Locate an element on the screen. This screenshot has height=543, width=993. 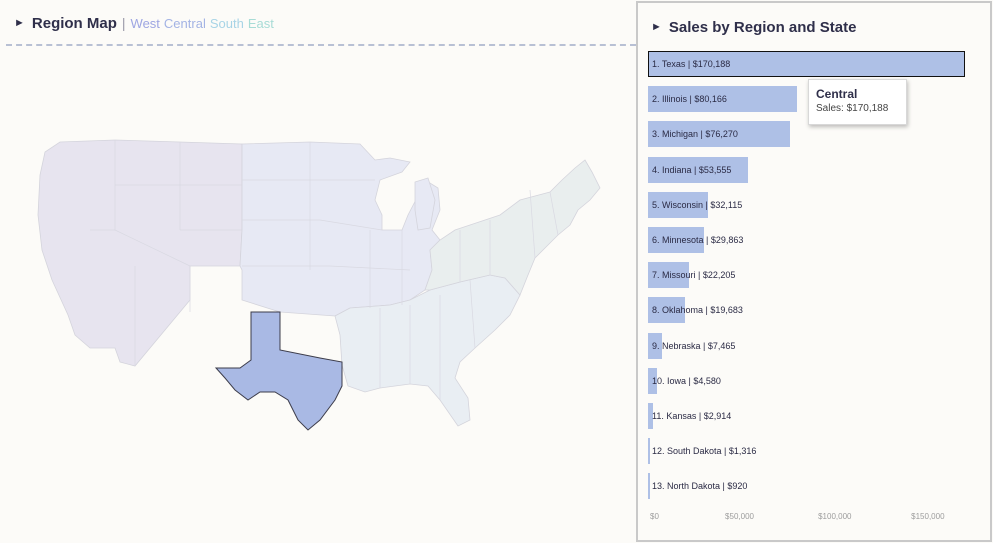
region-filter-east: East is located at coordinates (260, 23).